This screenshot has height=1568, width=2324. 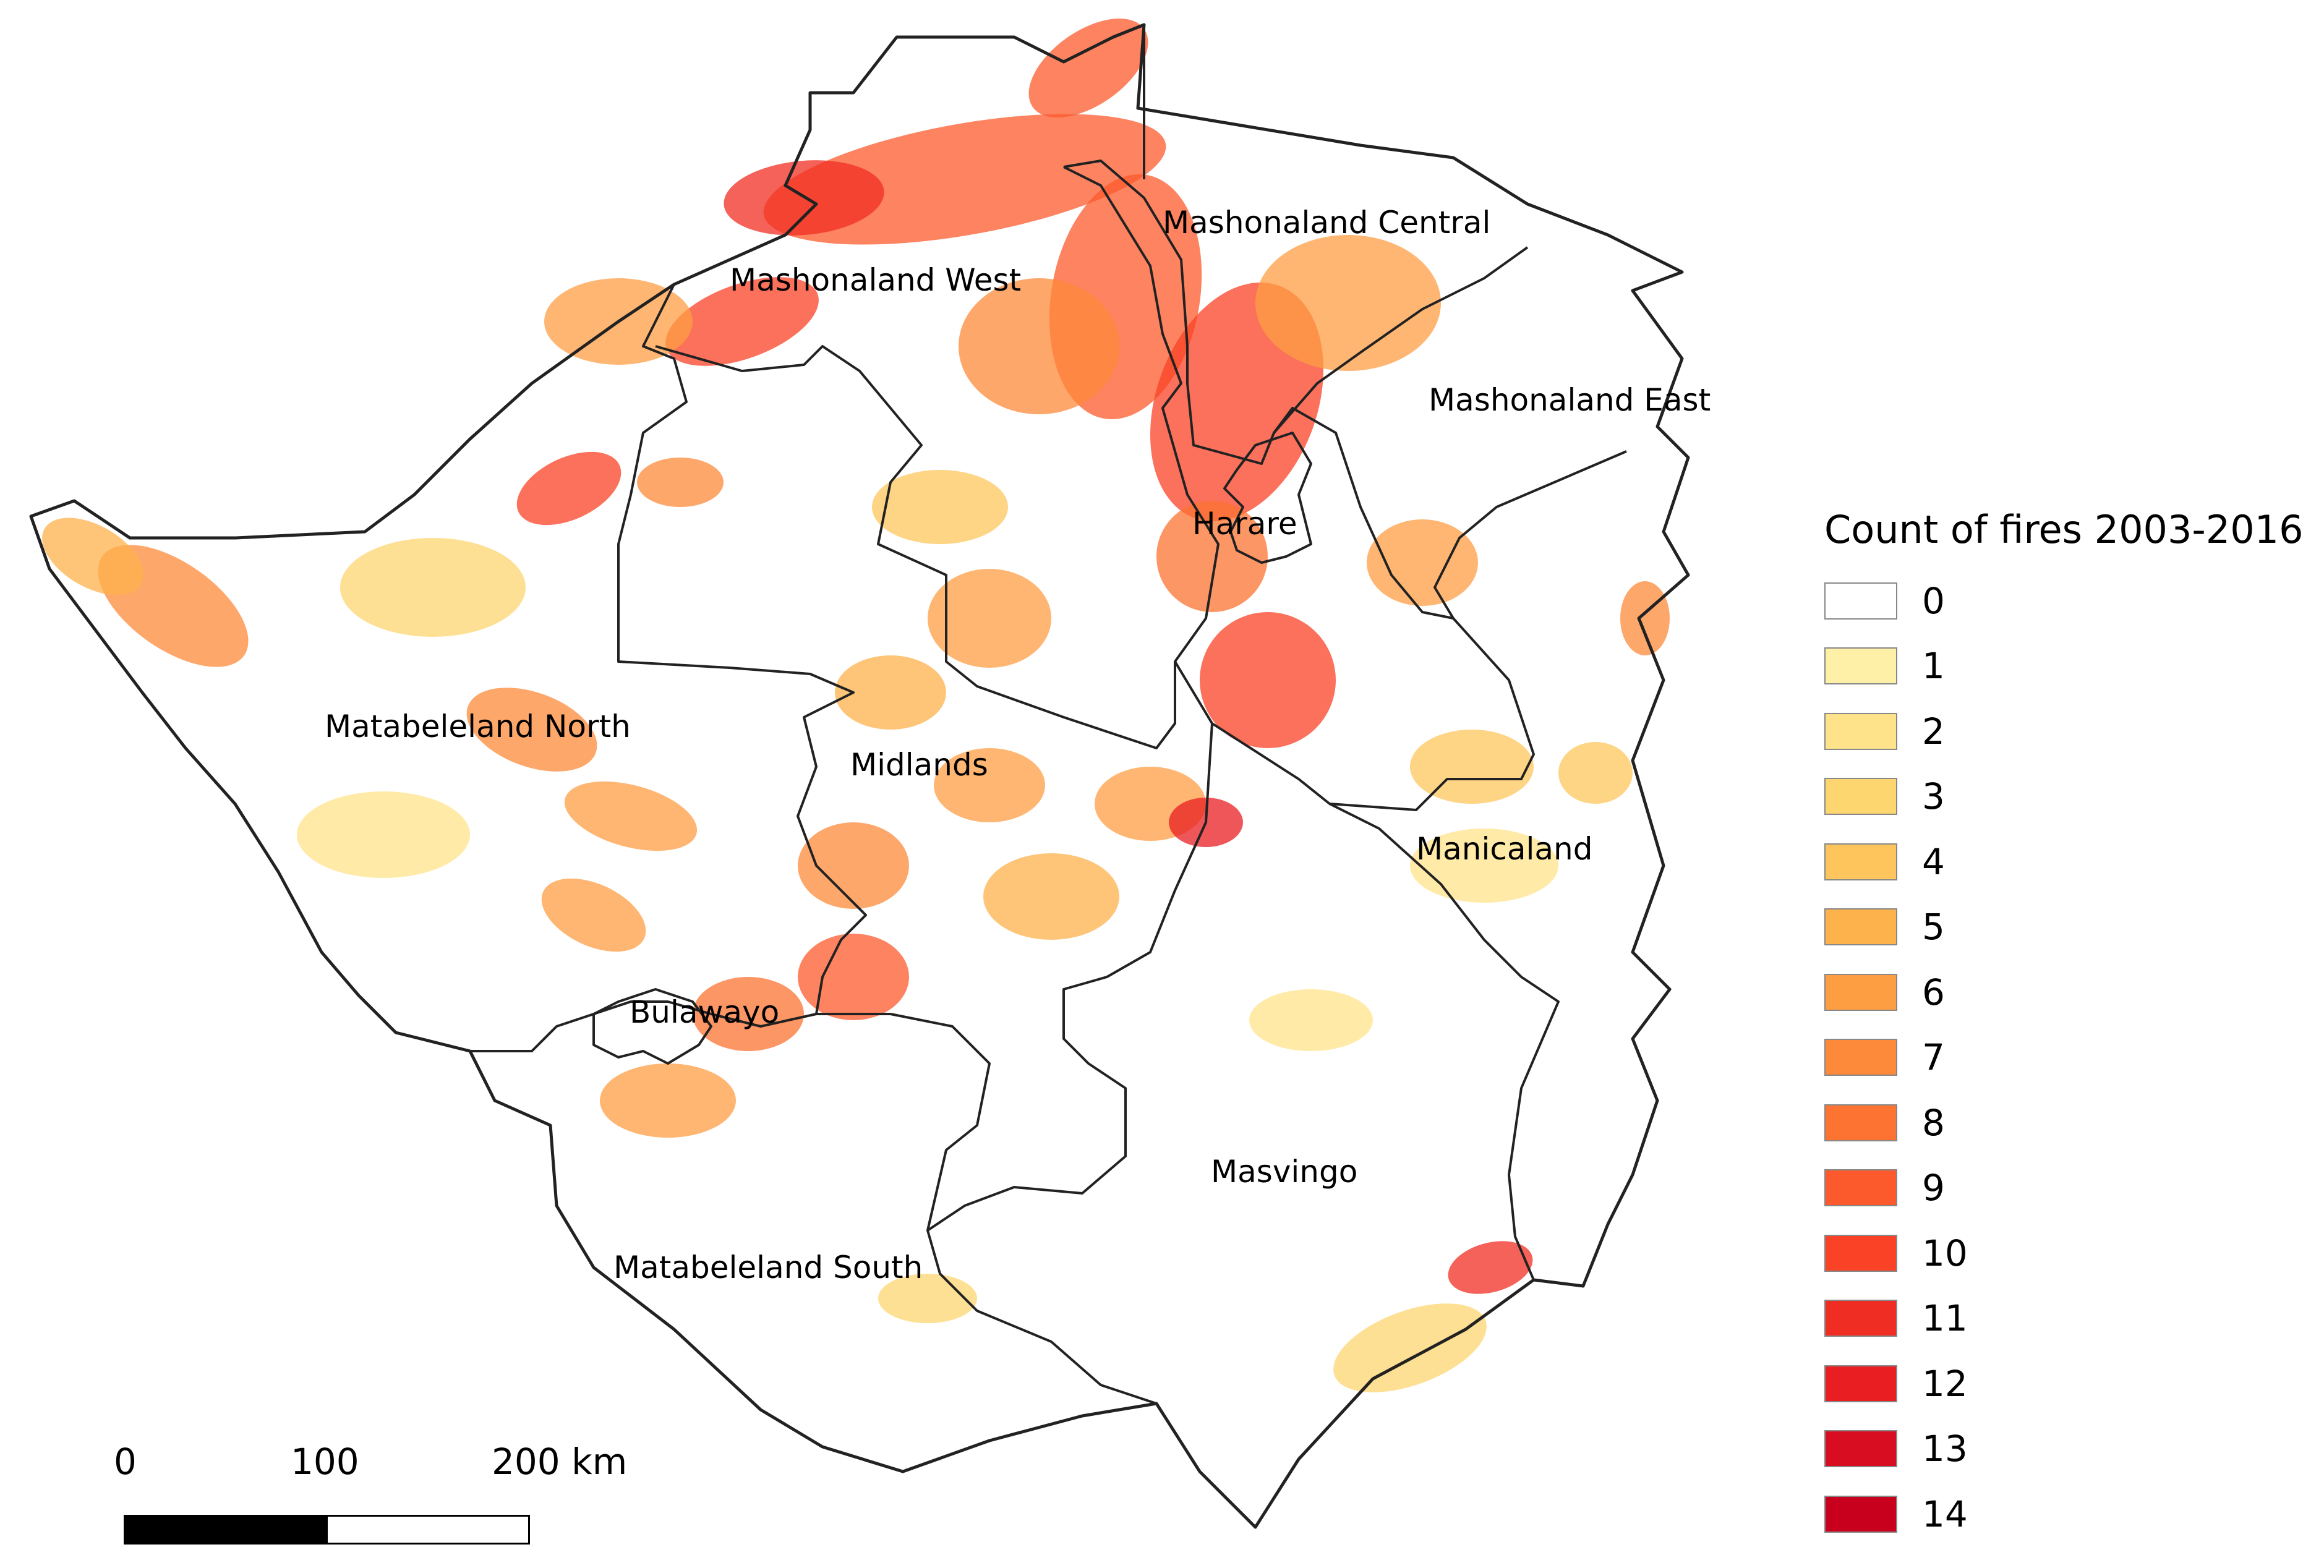 I want to click on legend-label: 6, so click(x=1933, y=992).